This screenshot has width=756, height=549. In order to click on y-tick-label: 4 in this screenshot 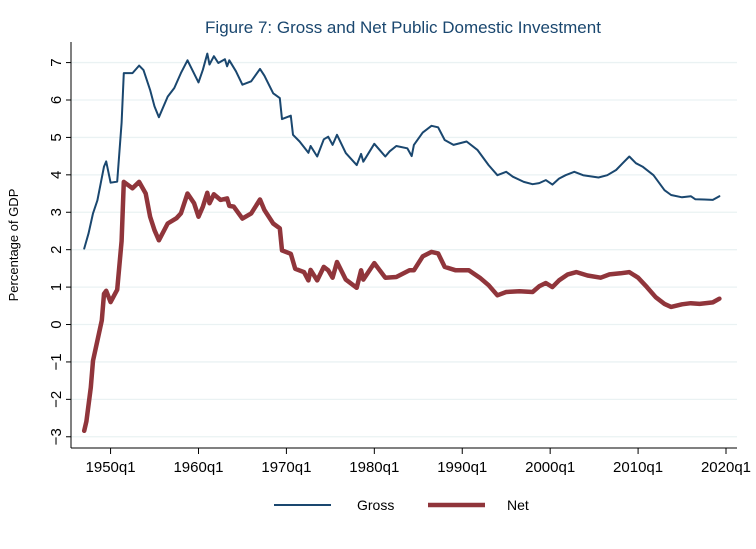, I will do `click(56, 175)`.